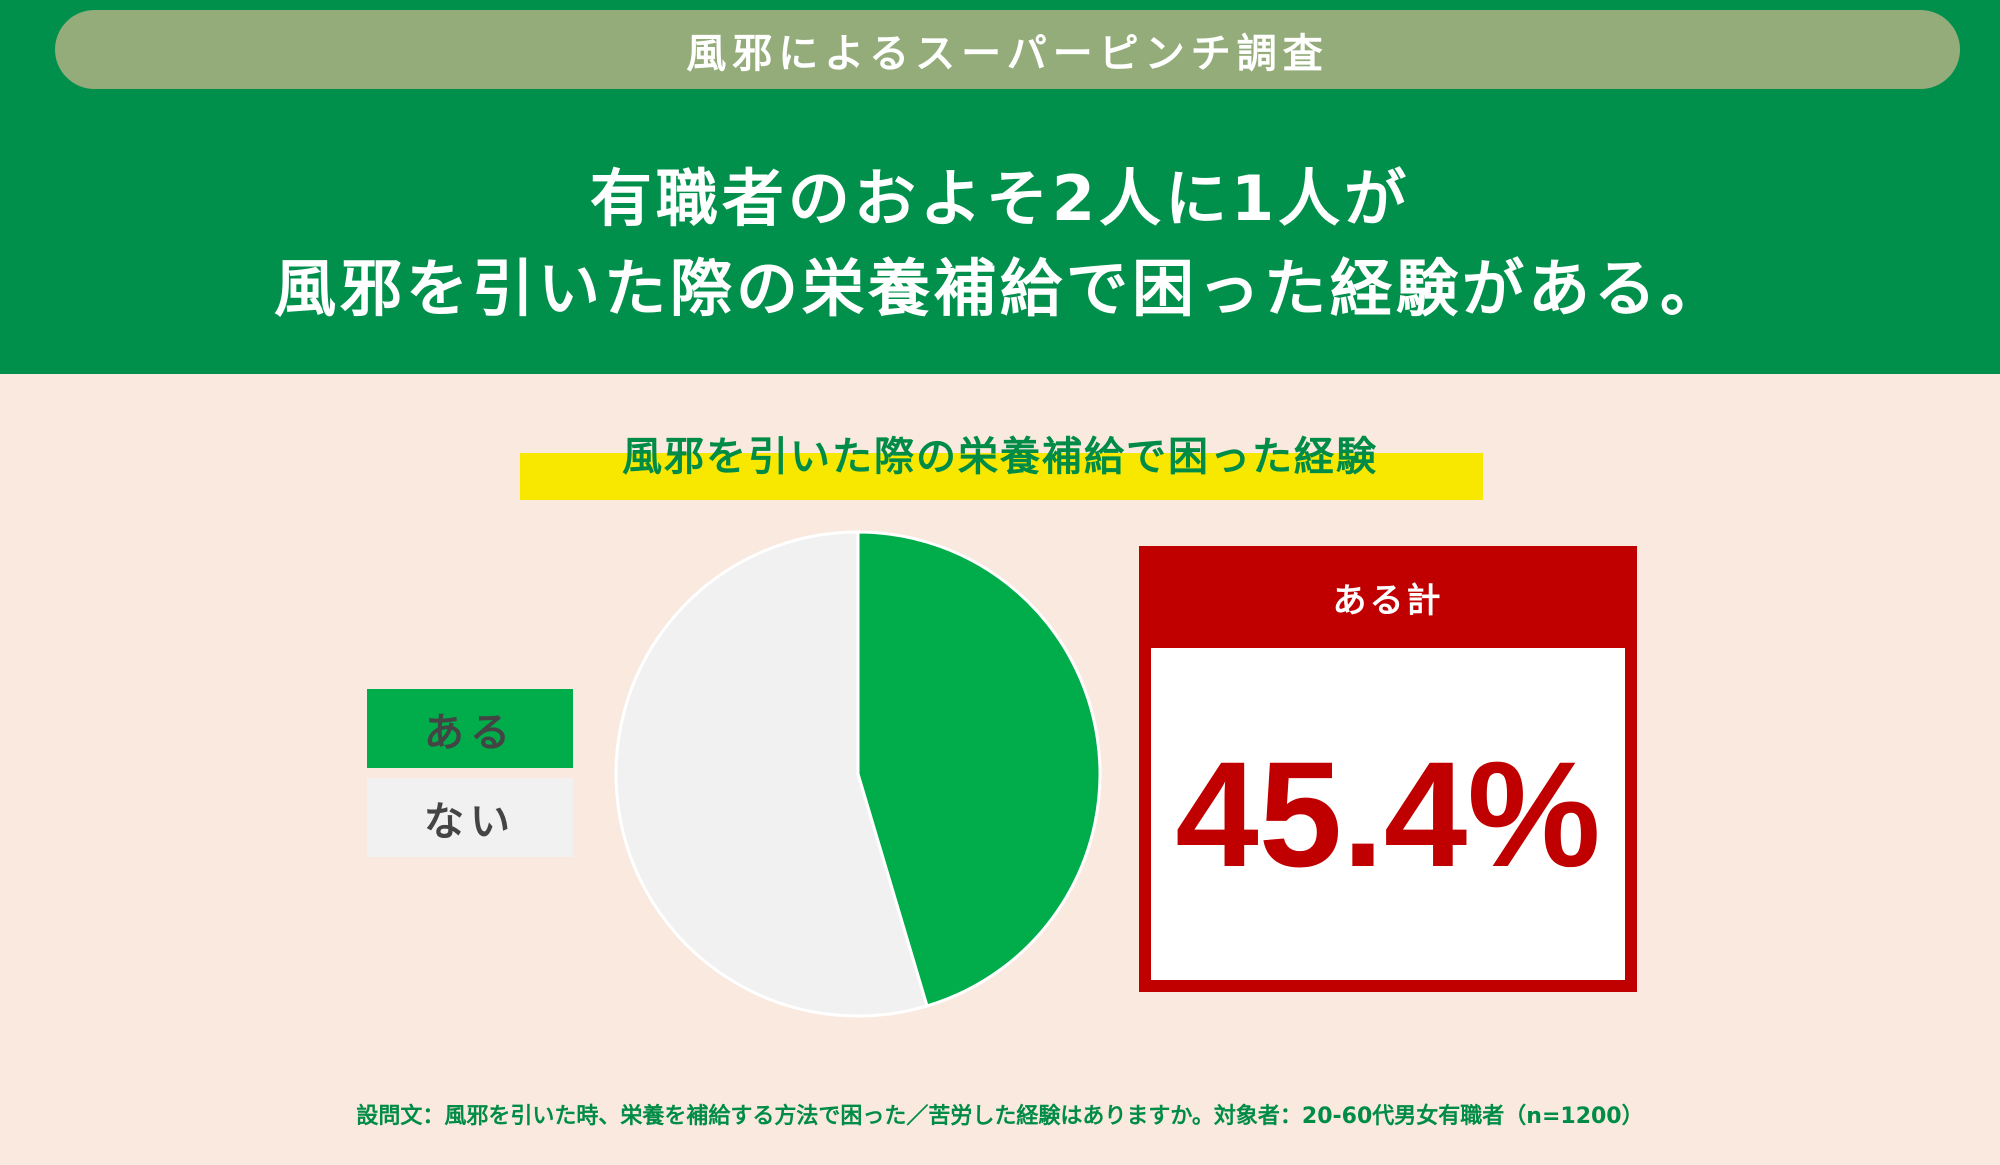 The height and width of the screenshot is (1165, 2000). Describe the element at coordinates (1388, 813) in the screenshot. I see `callout-value: 45.4%` at that location.